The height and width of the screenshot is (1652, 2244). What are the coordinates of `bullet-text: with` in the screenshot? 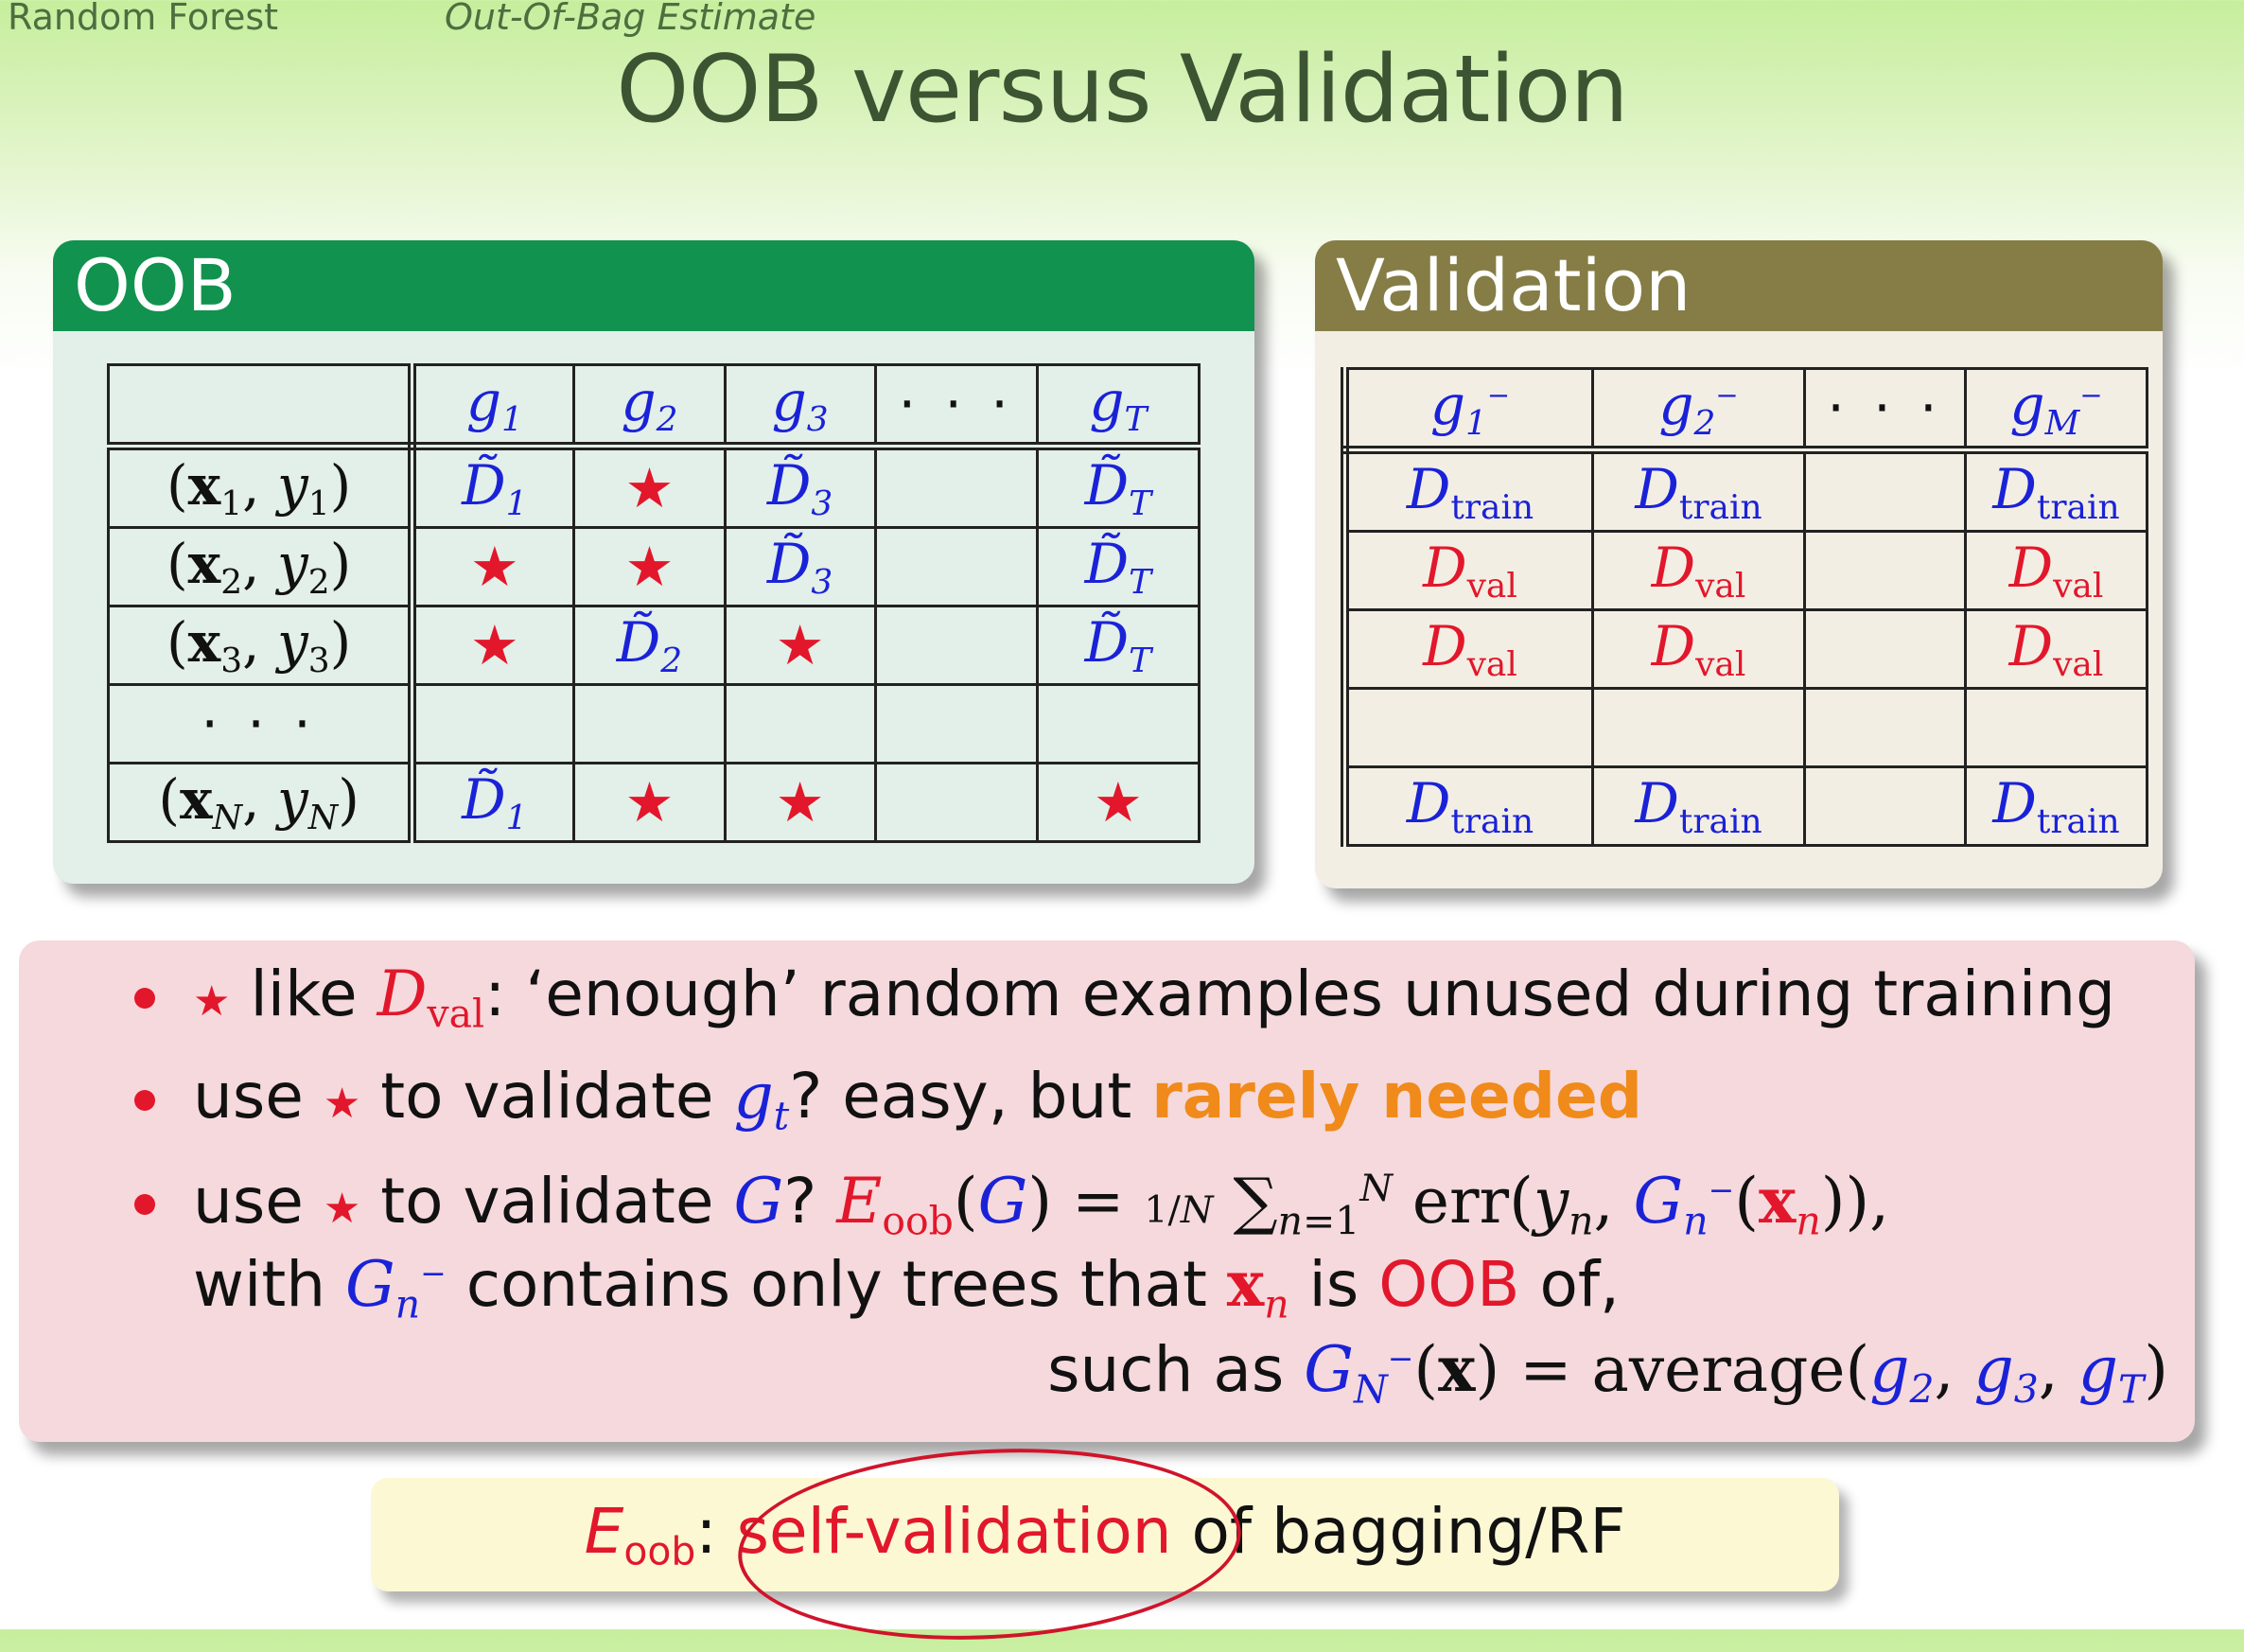 It's located at (259, 1284).